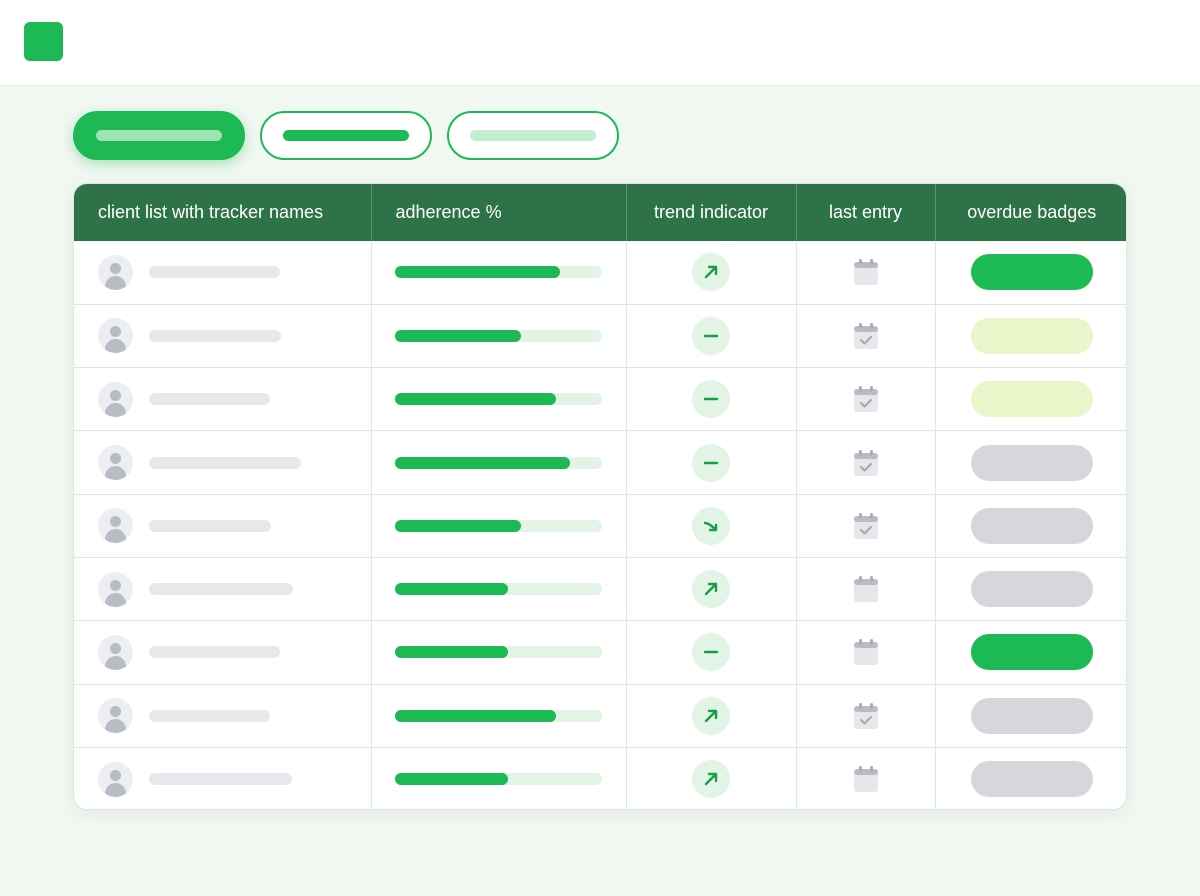  Describe the element at coordinates (499, 212) in the screenshot. I see `header-adherence: adherence %` at that location.